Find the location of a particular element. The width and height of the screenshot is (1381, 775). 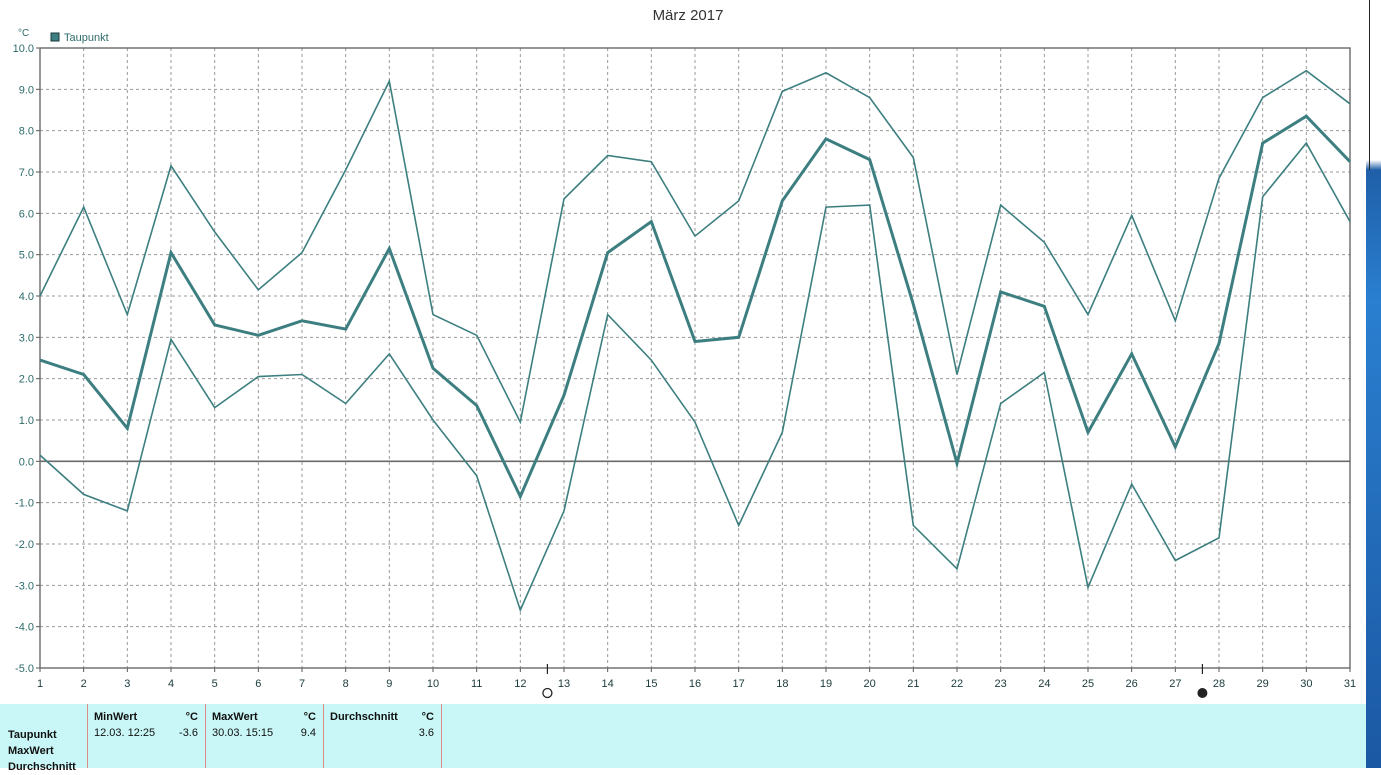

avg-header: Durchschnitt is located at coordinates (364, 717).